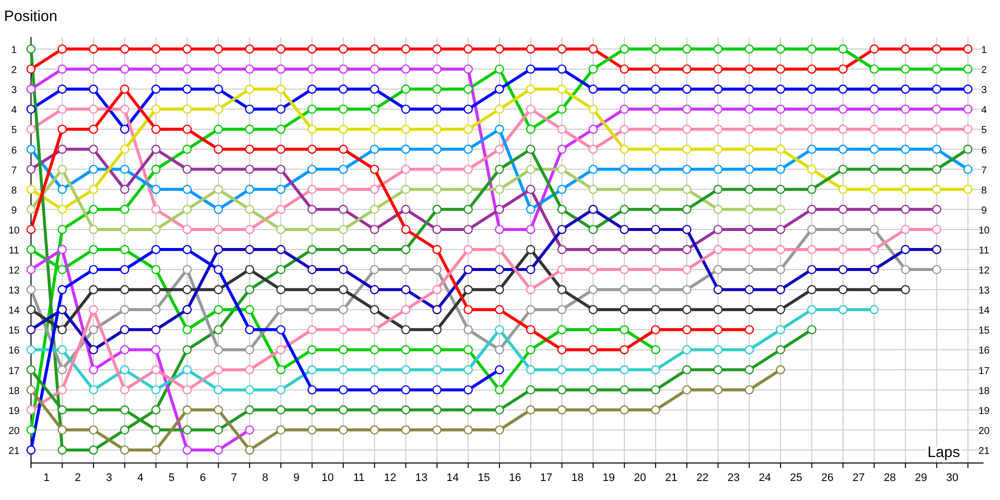 The image size is (1000, 500). Describe the element at coordinates (577, 478) in the screenshot. I see `x-tick-label: 18` at that location.